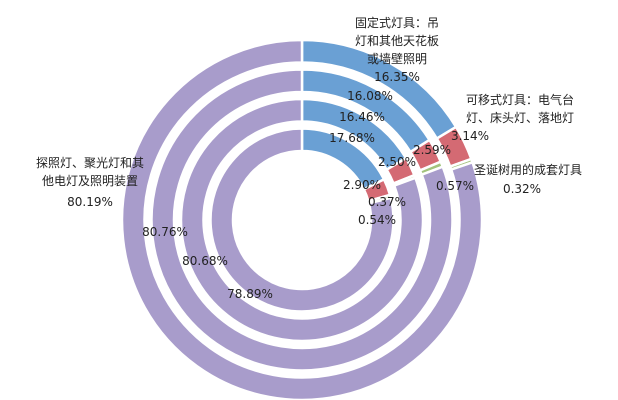 This screenshot has height=400, width=618. Describe the element at coordinates (362, 117) in the screenshot. I see `value-label-ring3-cat1: 16.46%` at that location.